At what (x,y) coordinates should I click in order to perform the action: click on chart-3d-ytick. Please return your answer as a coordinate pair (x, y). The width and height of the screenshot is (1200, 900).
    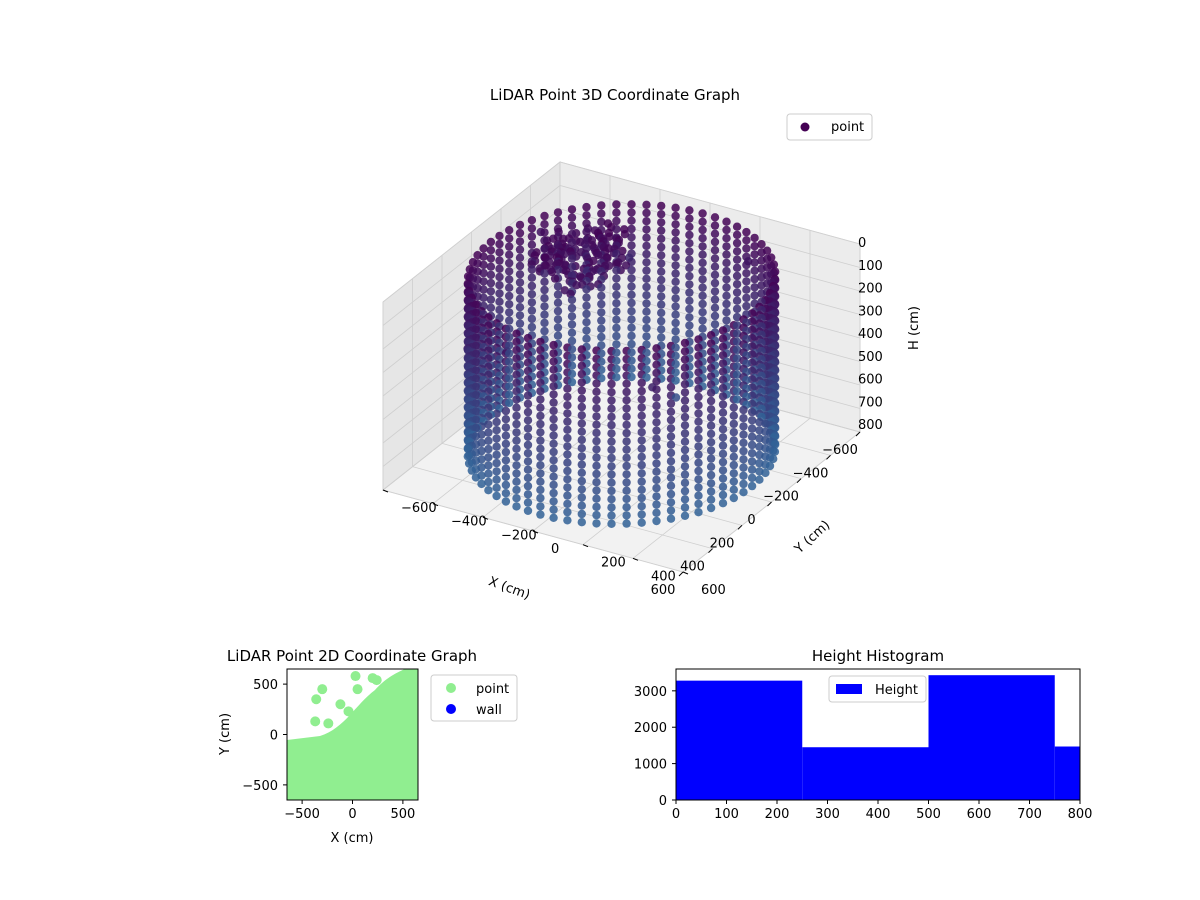
    Looking at the image, I should click on (385, 491).